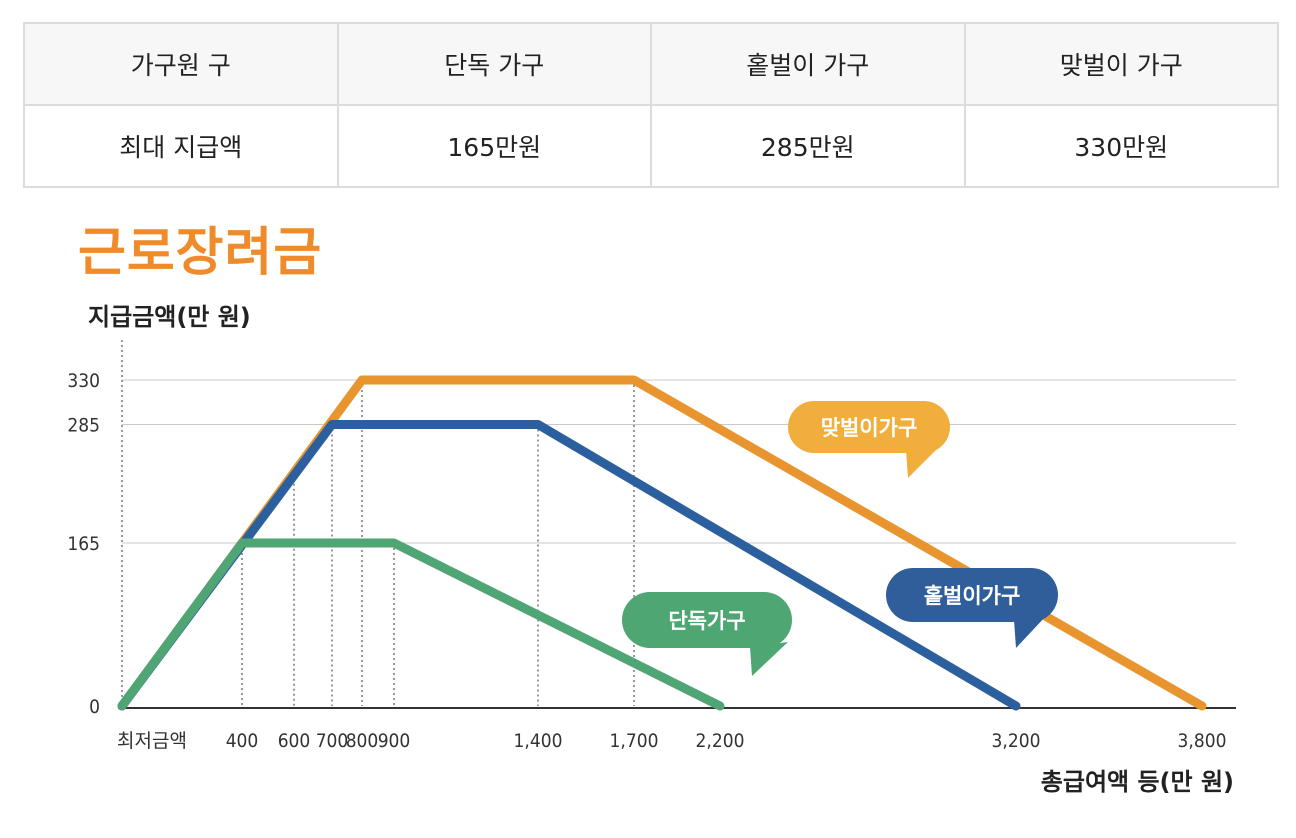 This screenshot has width=1296, height=838. I want to click on table-header-row: 가구원 구 단독 가구 홑벌이 가구 맞벌이 가구, so click(651, 64).